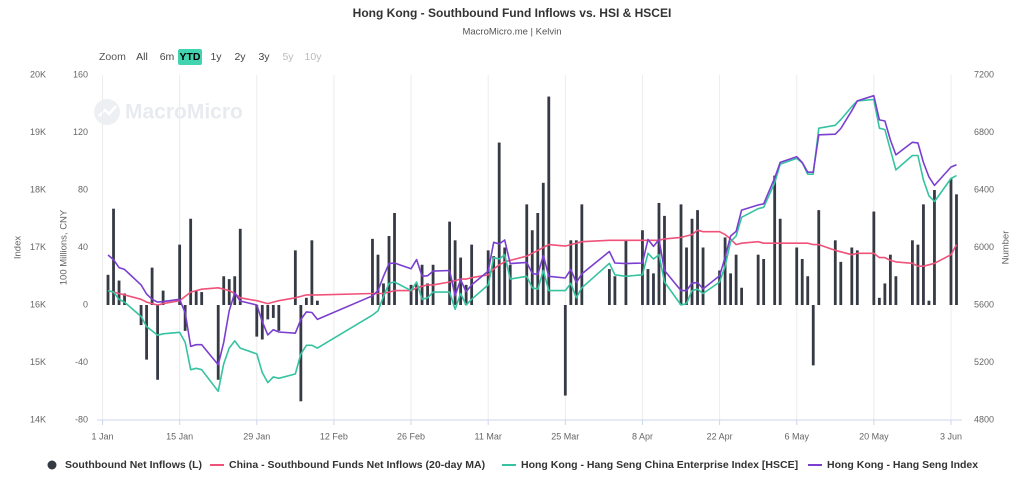 The height and width of the screenshot is (493, 1024). I want to click on range-button: All, so click(142, 57).